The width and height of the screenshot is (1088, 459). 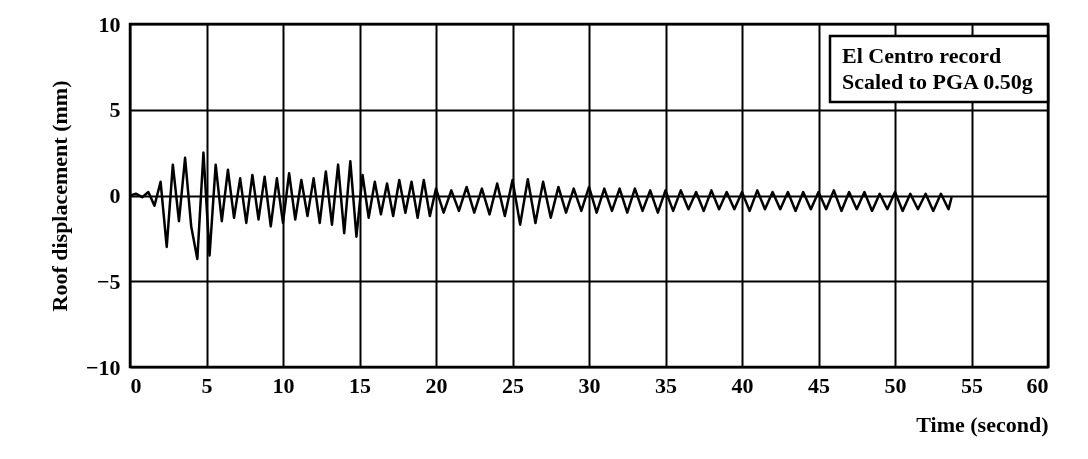 I want to click on y-tick-label: 5, so click(x=115, y=110).